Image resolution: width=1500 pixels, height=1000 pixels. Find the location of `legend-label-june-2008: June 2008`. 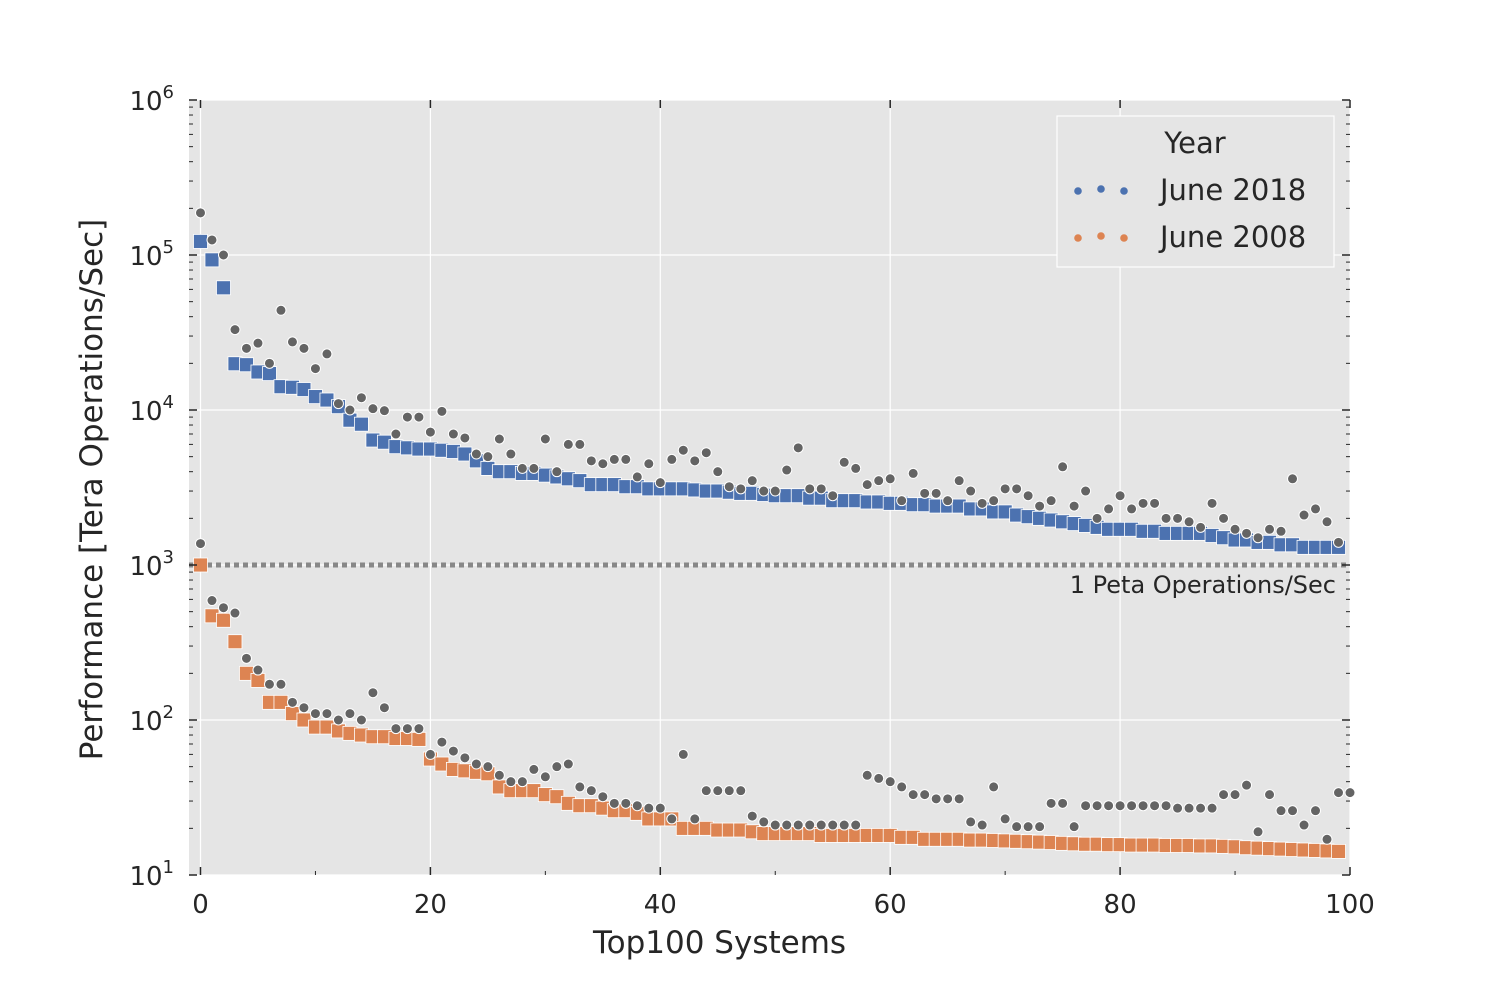

legend-label-june-2008: June 2008 is located at coordinates (1232, 237).